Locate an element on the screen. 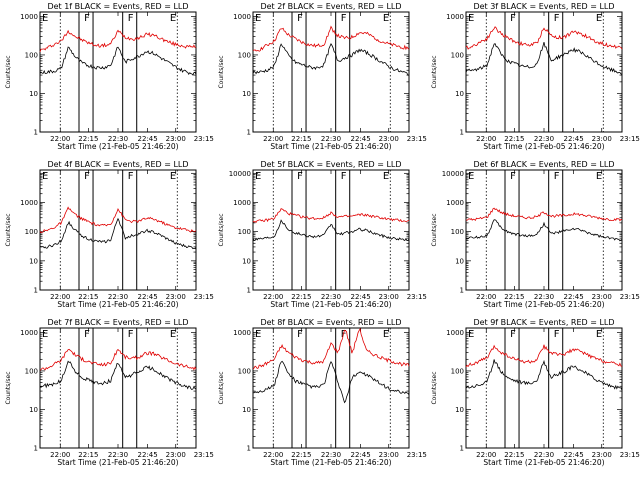  y-tick-label: 10000 is located at coordinates (453, 174).